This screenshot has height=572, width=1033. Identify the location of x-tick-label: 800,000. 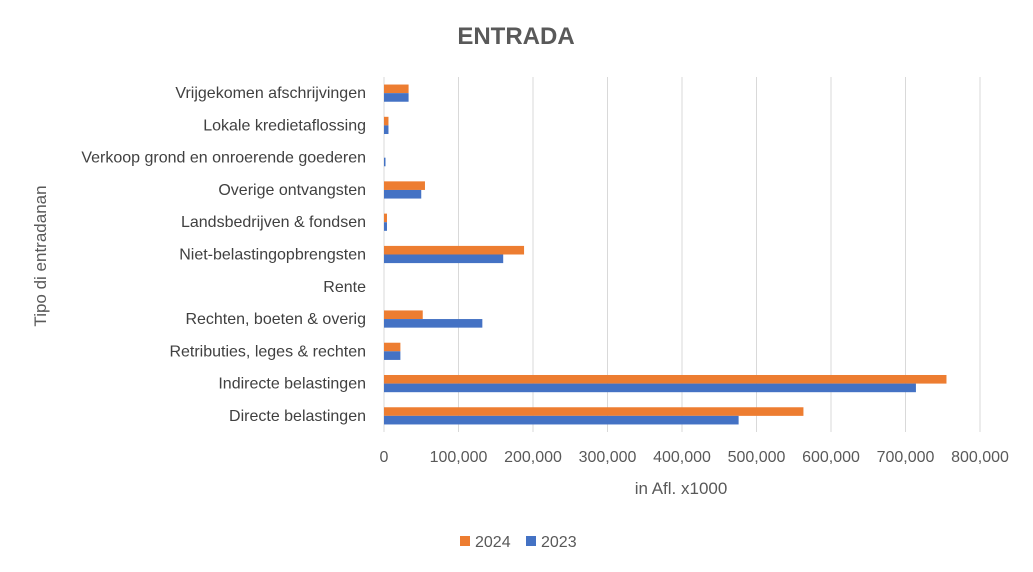
(980, 457).